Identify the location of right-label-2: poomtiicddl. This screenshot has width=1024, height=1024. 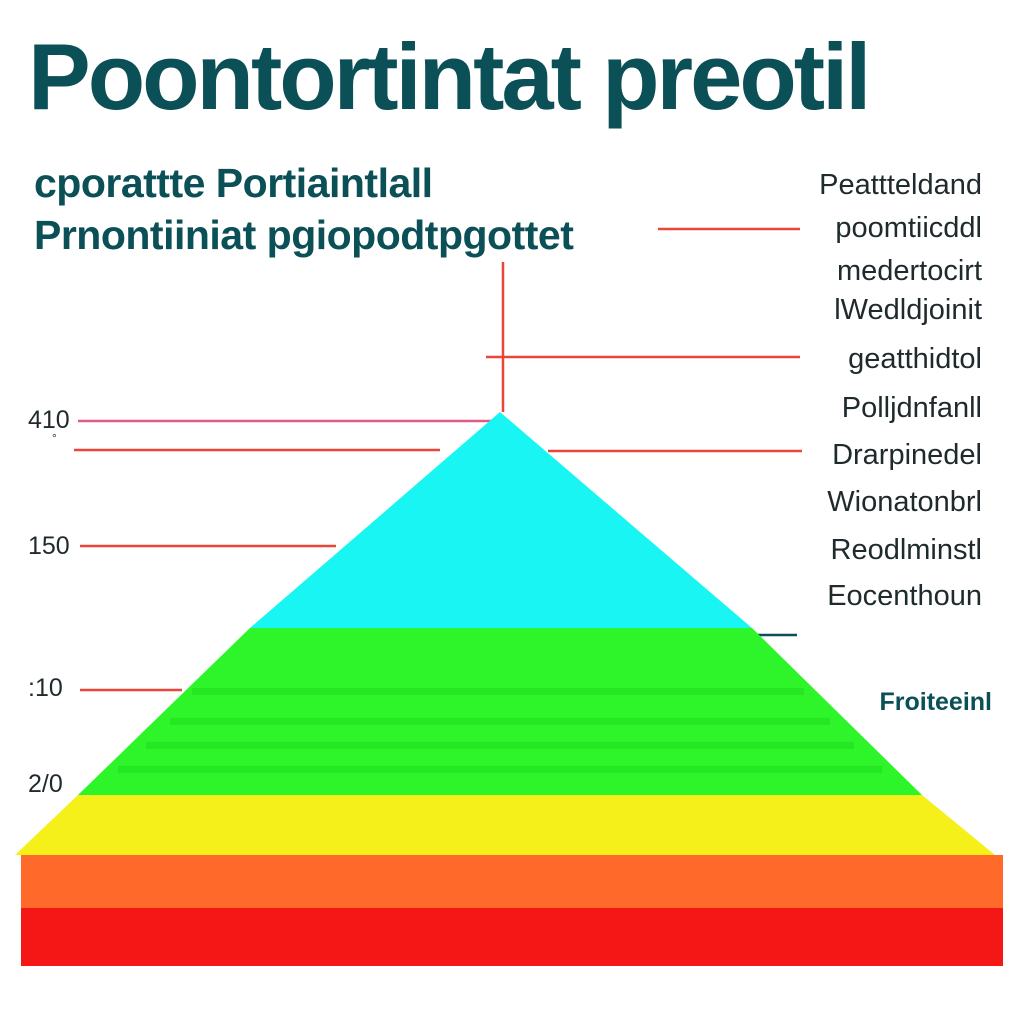
(908, 228).